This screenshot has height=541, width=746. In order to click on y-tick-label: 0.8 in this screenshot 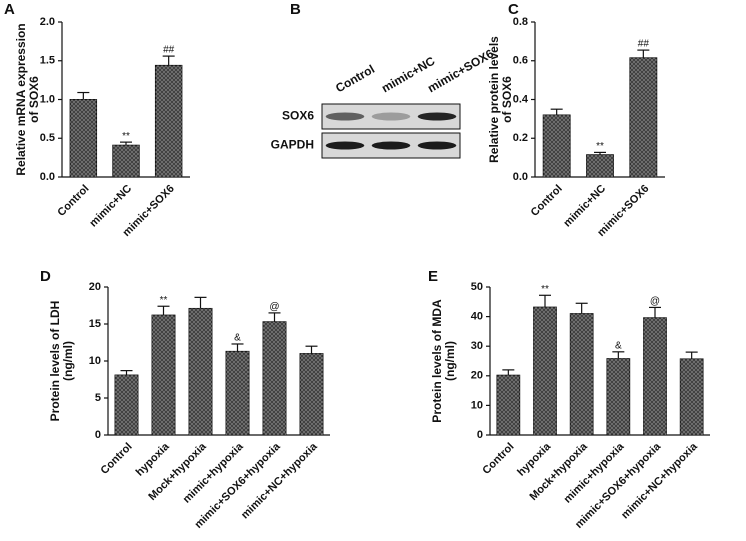, I will do `click(520, 22)`.